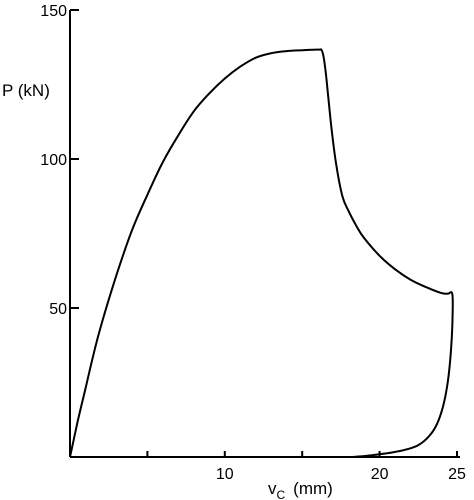 The height and width of the screenshot is (500, 474). I want to click on x-tick-label: 10, so click(225, 474).